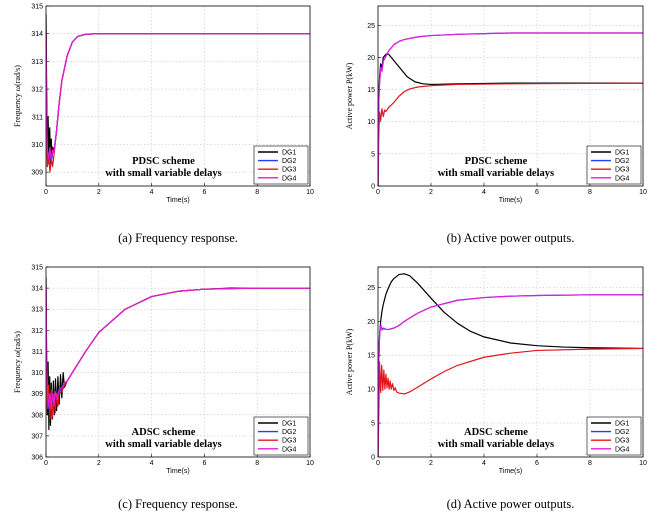 The height and width of the screenshot is (518, 657). Describe the element at coordinates (37, 415) in the screenshot. I see `y-tick-label: 308` at that location.